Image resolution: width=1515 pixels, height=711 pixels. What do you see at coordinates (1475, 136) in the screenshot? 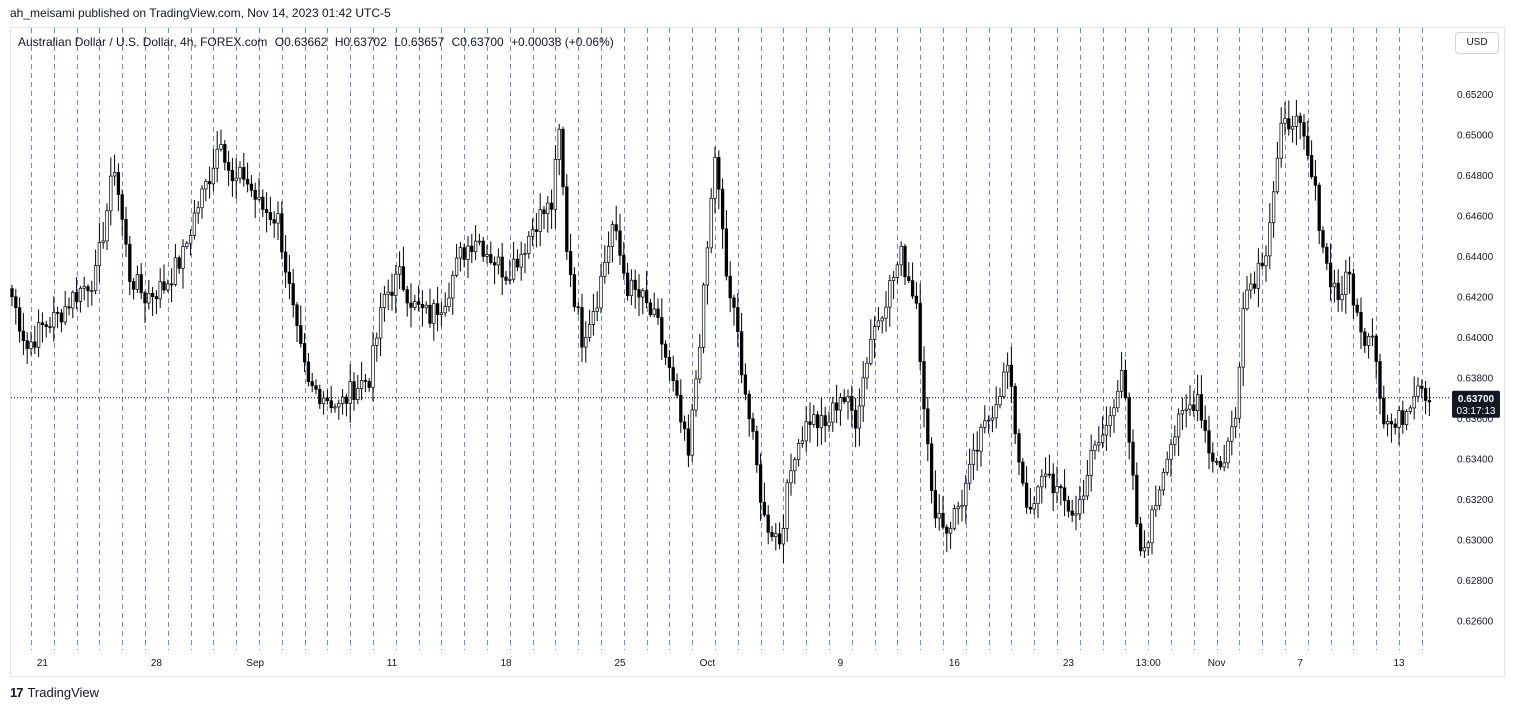
I see `y-tick-label: 0.65000` at bounding box center [1475, 136].